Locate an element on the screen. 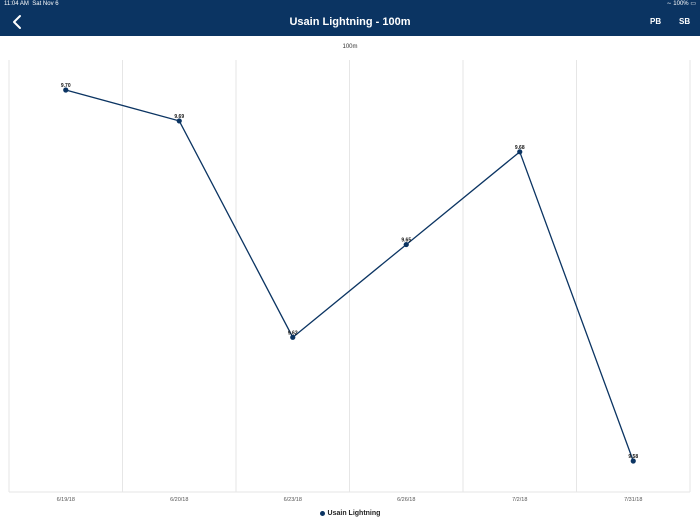  chevron-left-icon is located at coordinates (17, 22).